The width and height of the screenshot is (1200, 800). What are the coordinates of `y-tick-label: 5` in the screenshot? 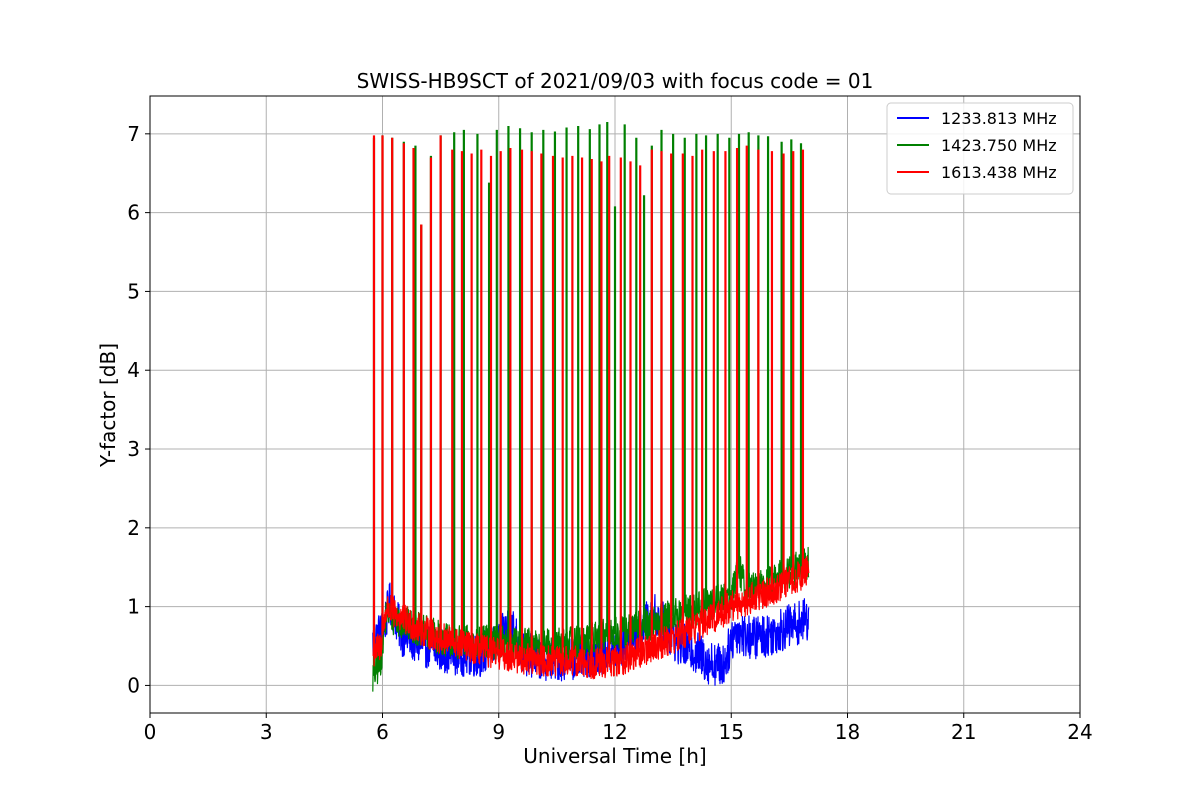 It's located at (133, 291).